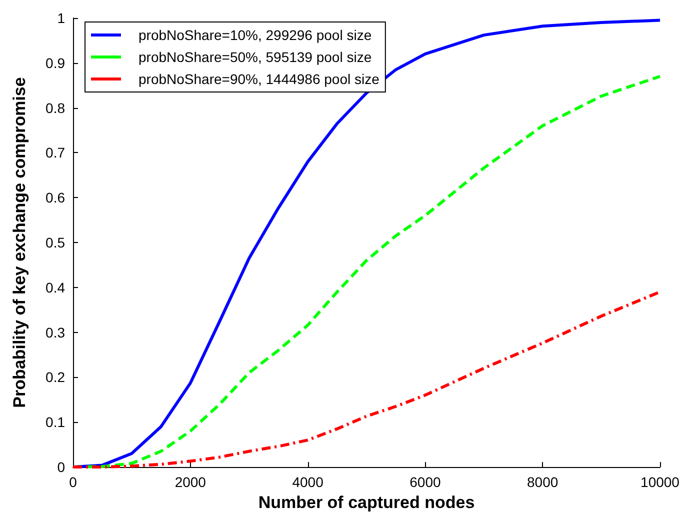 The height and width of the screenshot is (520, 687). What do you see at coordinates (56, 152) in the screenshot?
I see `y-tick-label: 0.7` at bounding box center [56, 152].